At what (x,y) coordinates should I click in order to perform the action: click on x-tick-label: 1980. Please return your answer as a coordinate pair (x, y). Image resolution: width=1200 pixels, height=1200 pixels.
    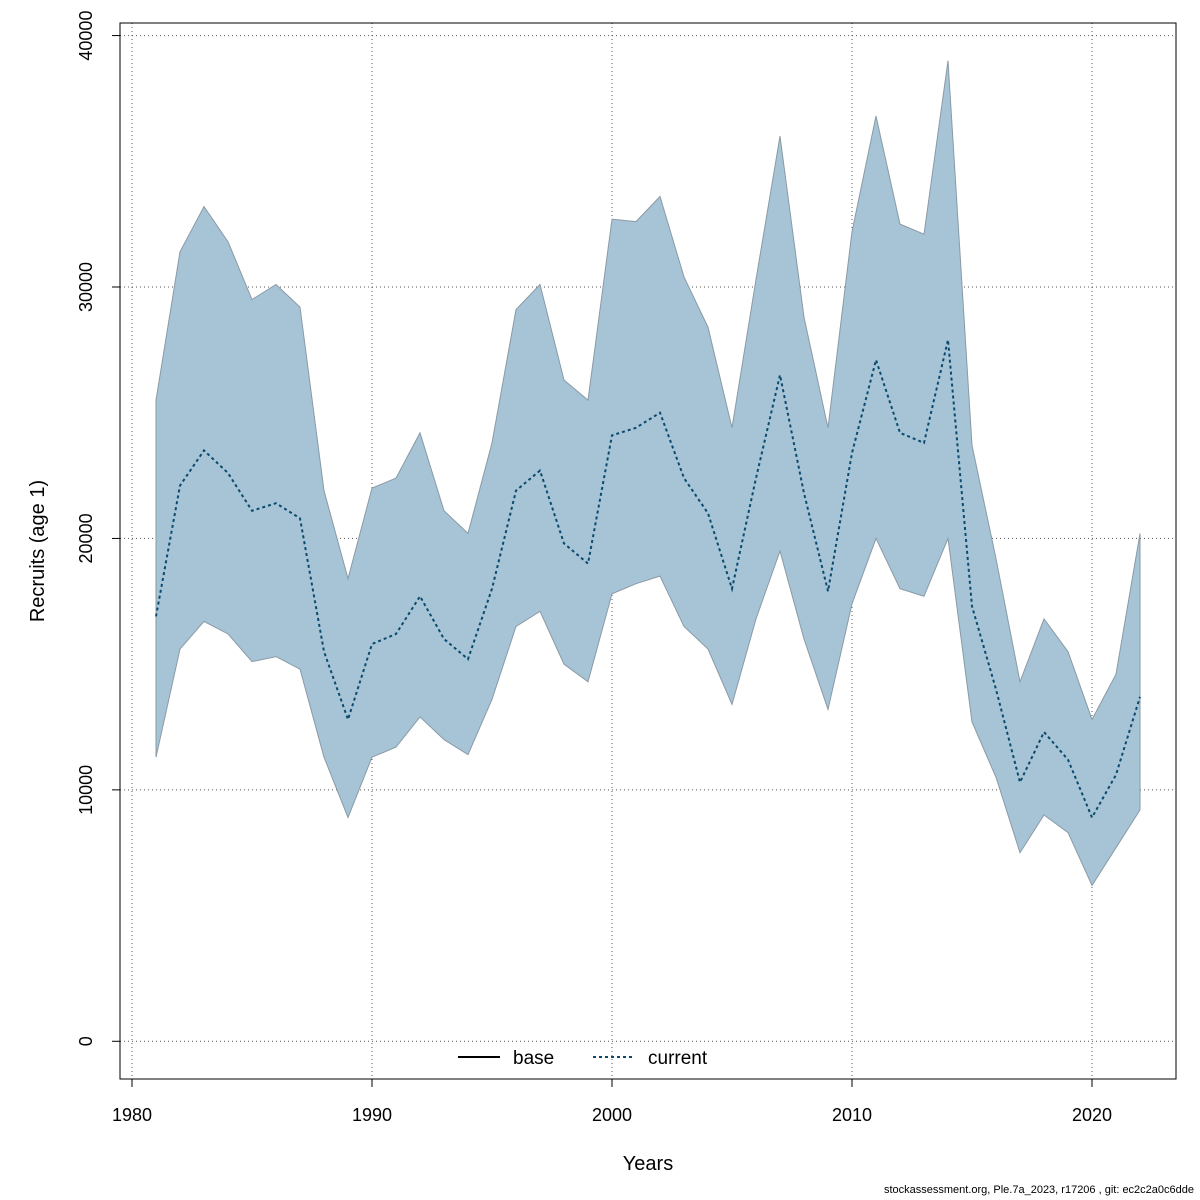
    Looking at the image, I should click on (132, 1115).